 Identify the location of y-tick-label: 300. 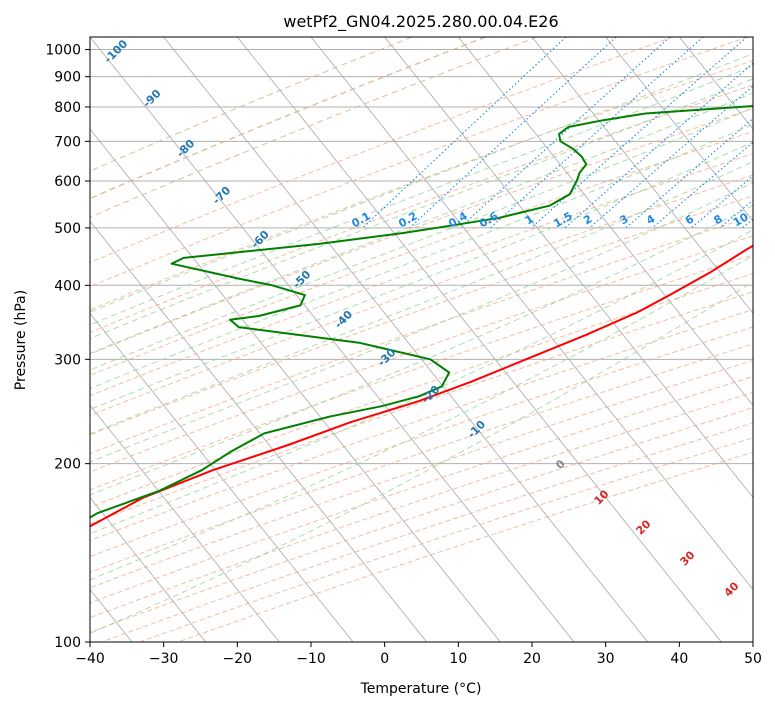
(67, 360).